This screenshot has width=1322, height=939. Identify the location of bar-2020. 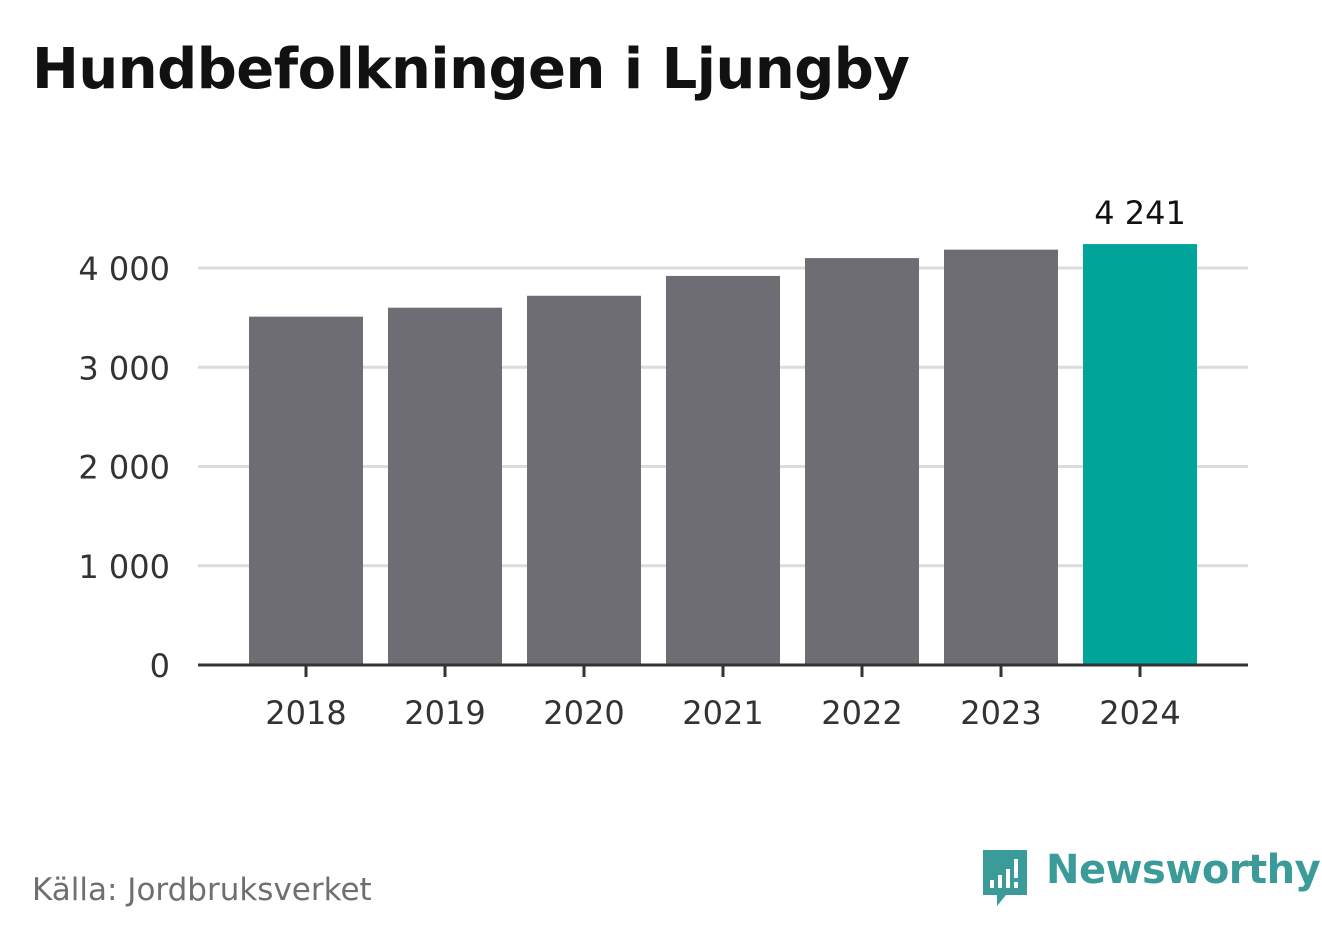
(584, 480).